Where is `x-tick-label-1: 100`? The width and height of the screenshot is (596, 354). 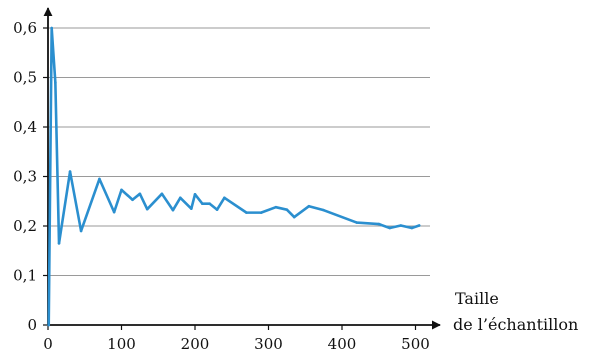 x-tick-label-1: 100 is located at coordinates (121, 344).